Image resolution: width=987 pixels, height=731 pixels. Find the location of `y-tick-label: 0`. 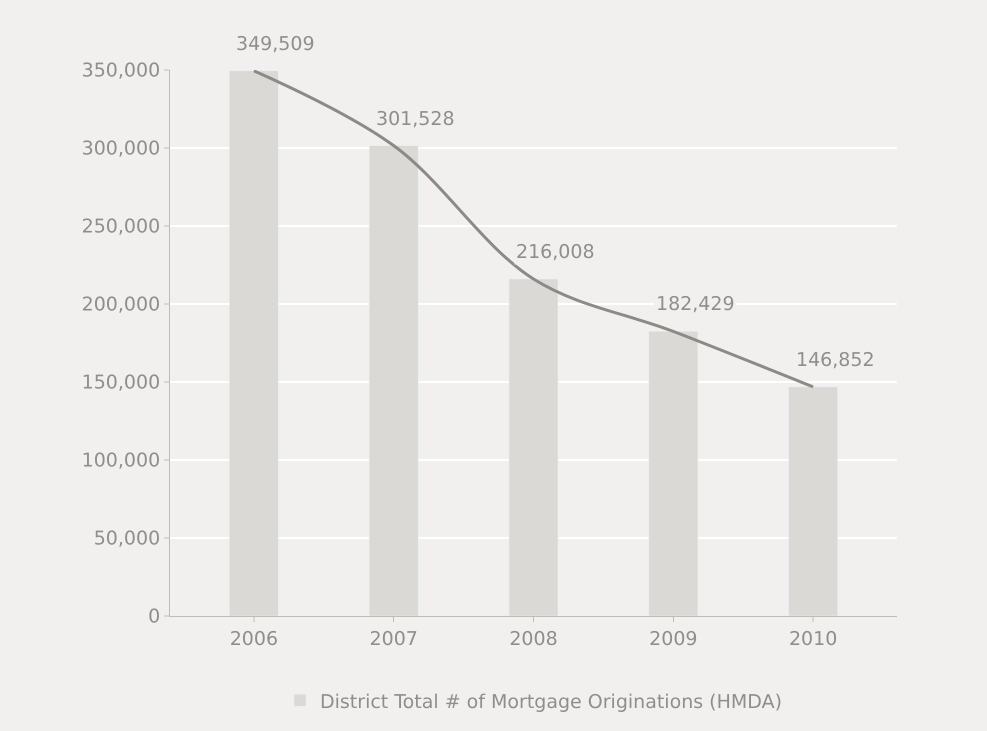

y-tick-label: 0 is located at coordinates (154, 617).